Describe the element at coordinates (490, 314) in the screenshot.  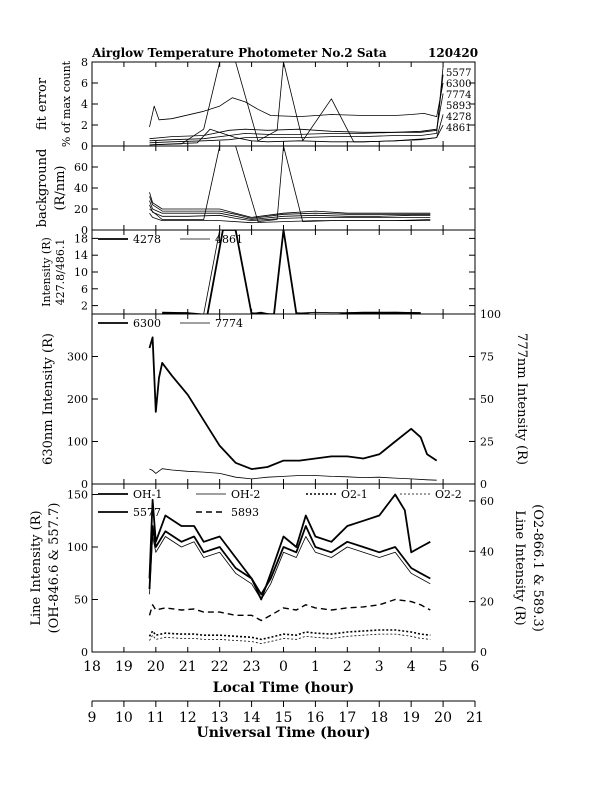
I see `y-tick-right-label: 100` at that location.